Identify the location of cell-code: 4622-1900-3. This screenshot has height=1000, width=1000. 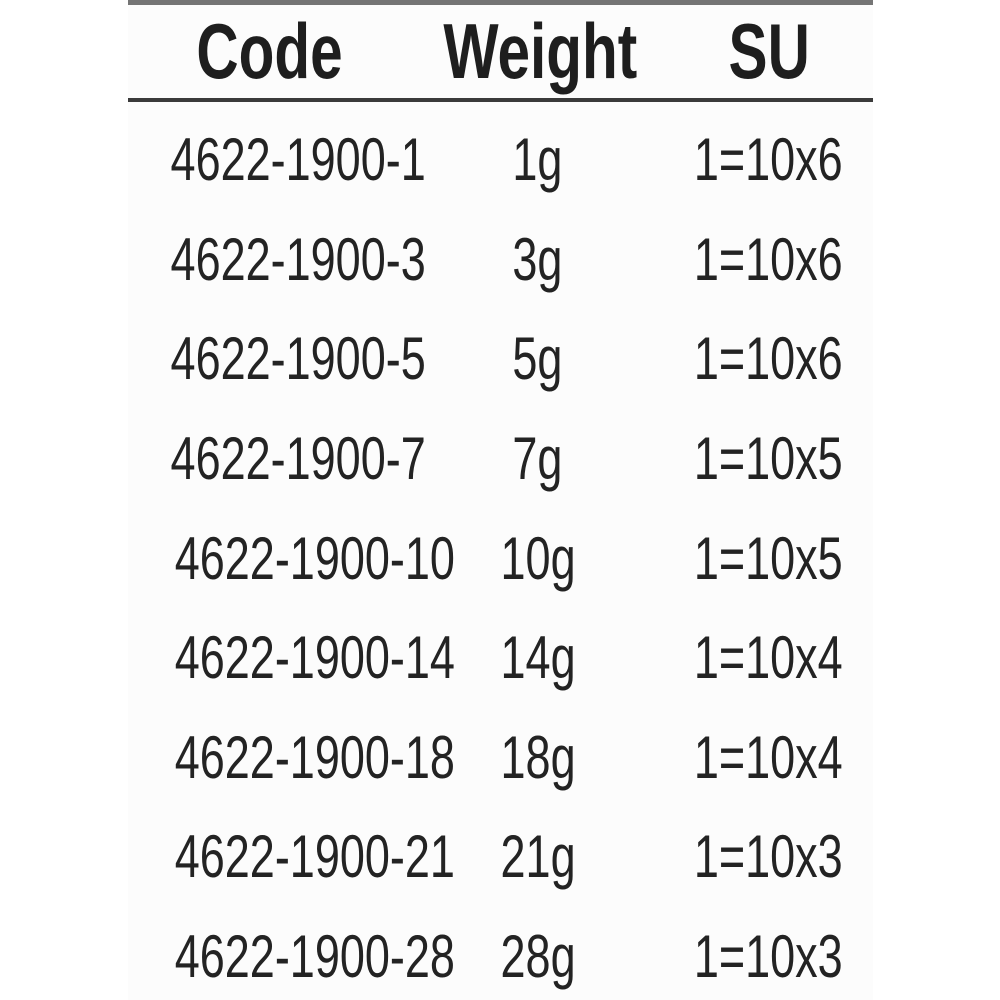
(277, 259).